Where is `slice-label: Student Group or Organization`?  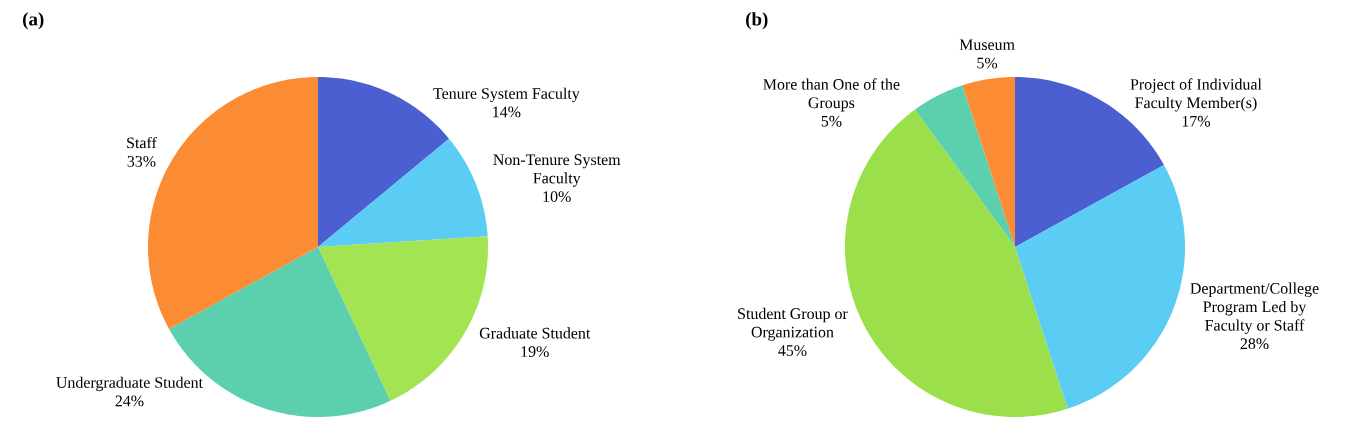 slice-label: Student Group or Organization is located at coordinates (793, 324).